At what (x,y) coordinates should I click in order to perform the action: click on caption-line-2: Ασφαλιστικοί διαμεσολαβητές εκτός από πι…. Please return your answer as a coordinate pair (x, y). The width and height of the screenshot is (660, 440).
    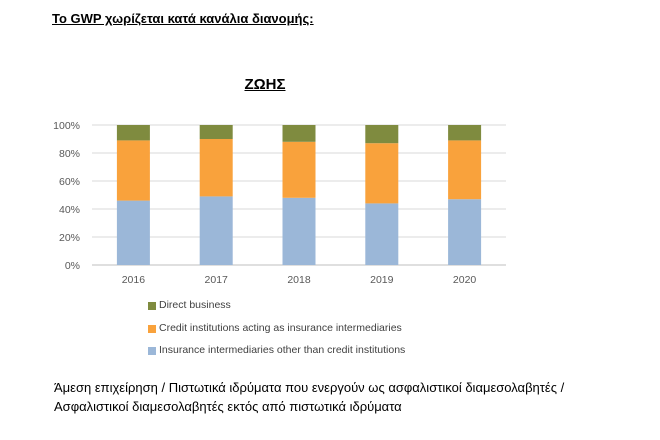
    Looking at the image, I should click on (228, 406).